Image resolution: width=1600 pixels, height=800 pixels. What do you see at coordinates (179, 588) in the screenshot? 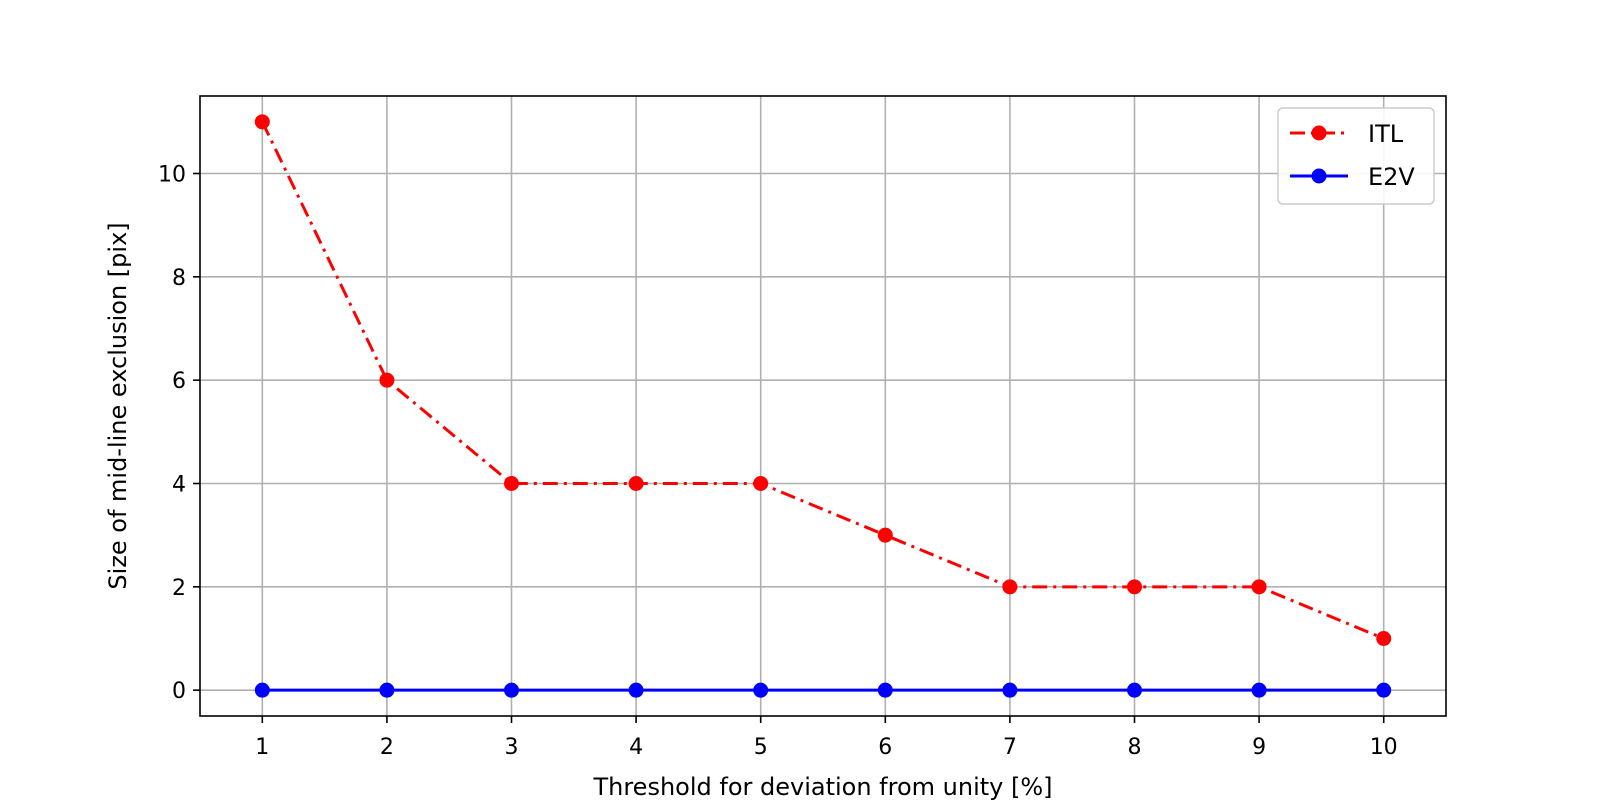
I see `y-tick-label: 2` at bounding box center [179, 588].